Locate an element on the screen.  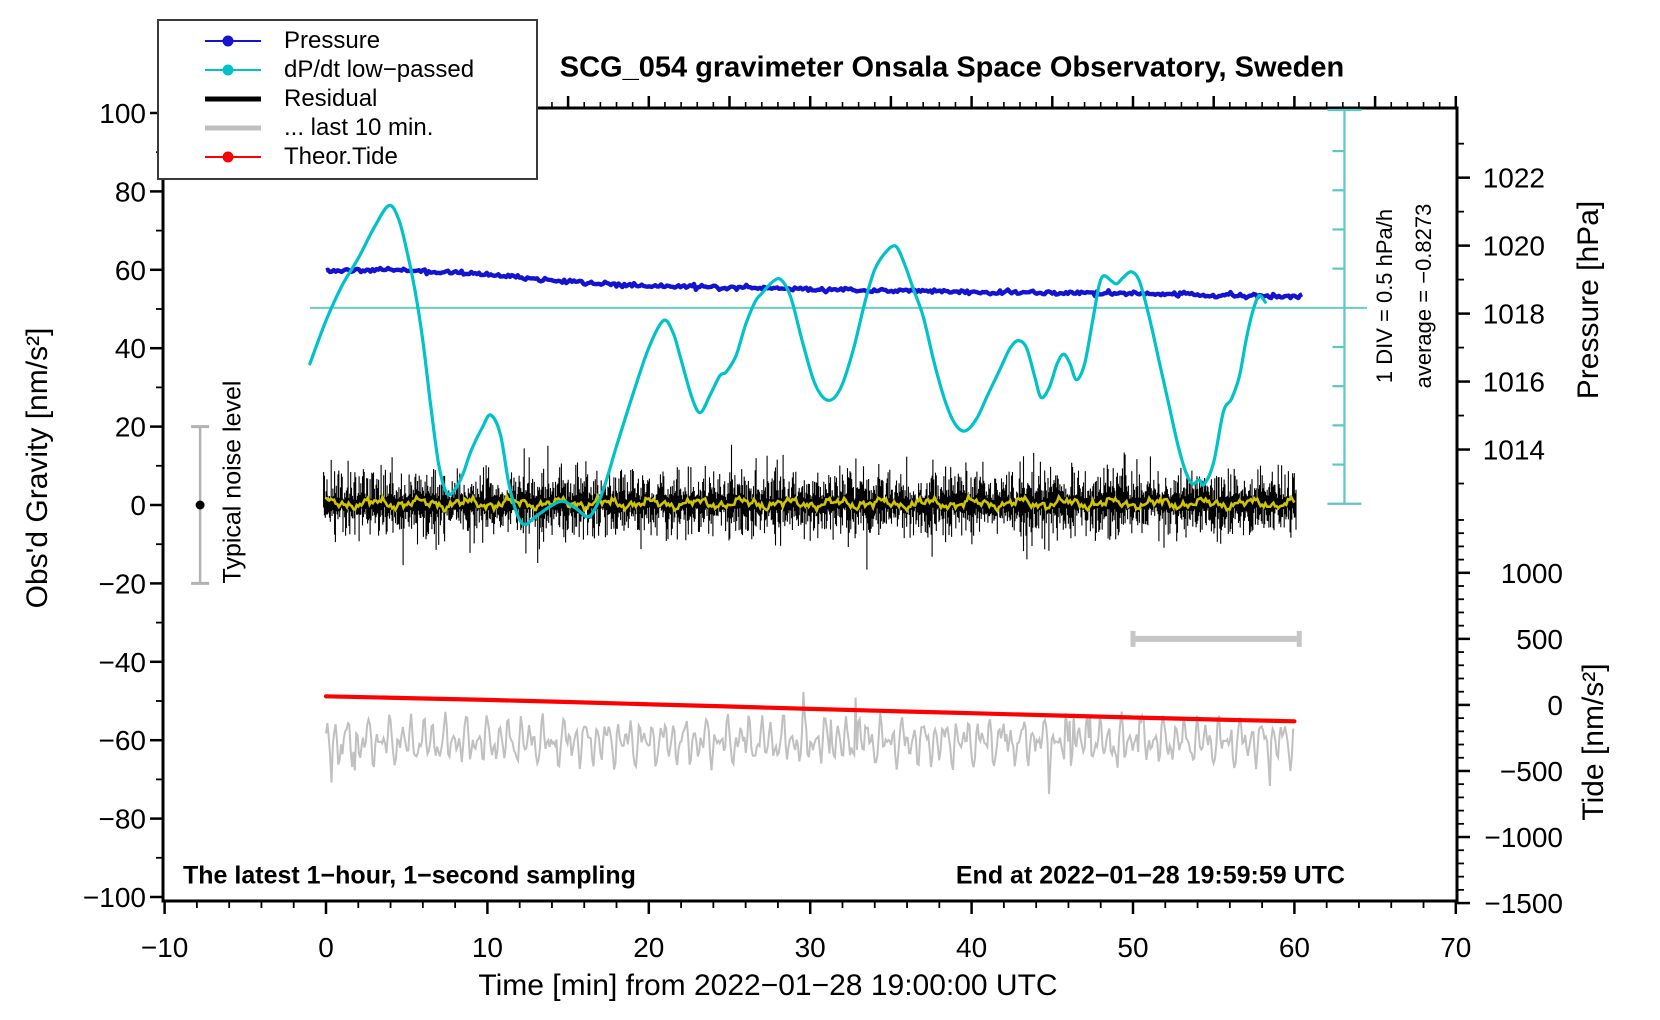
last-10-min-window-bar is located at coordinates (1216, 638).